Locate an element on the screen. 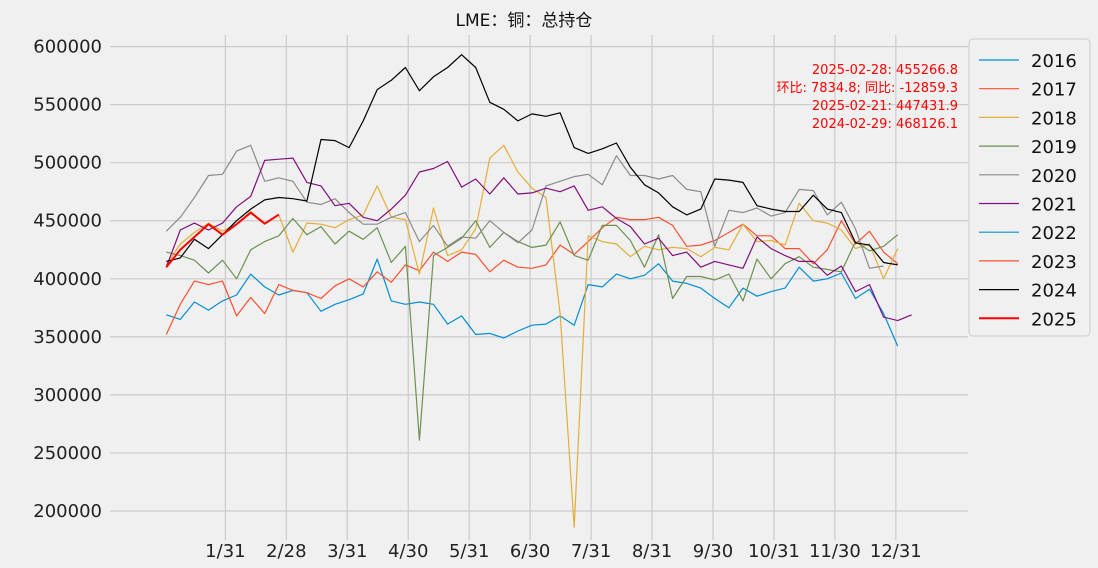 The height and width of the screenshot is (568, 1098). series-line-2025 is located at coordinates (222, 239).